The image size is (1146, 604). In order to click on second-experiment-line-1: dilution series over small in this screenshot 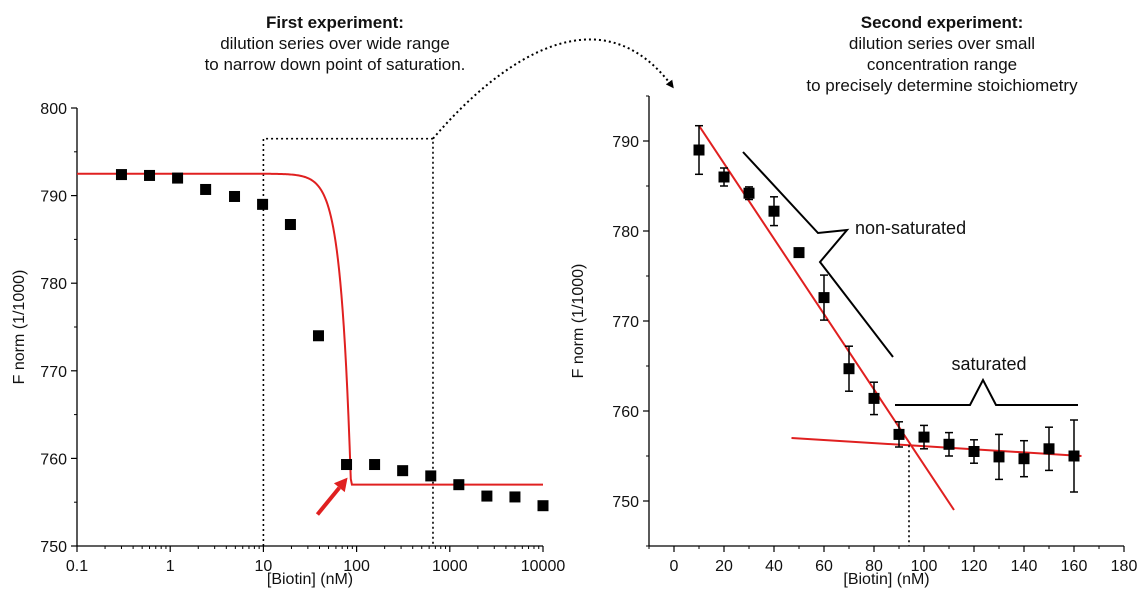, I will do `click(942, 43)`.